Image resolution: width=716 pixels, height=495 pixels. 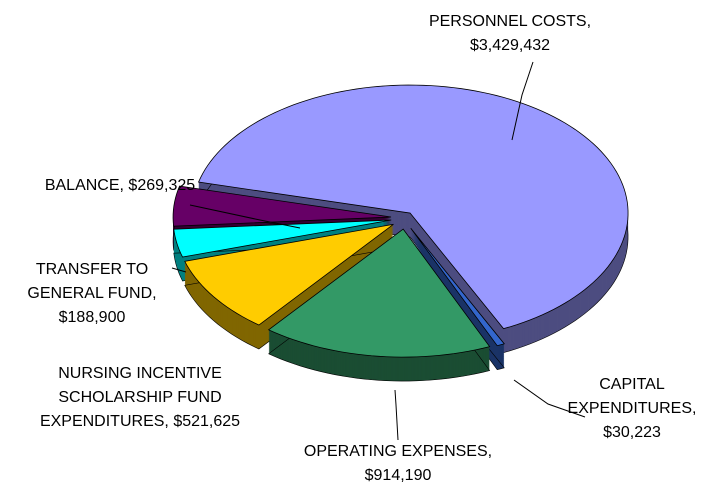 What do you see at coordinates (84, 185) in the screenshot?
I see `category-label: BALANCE,` at bounding box center [84, 185].